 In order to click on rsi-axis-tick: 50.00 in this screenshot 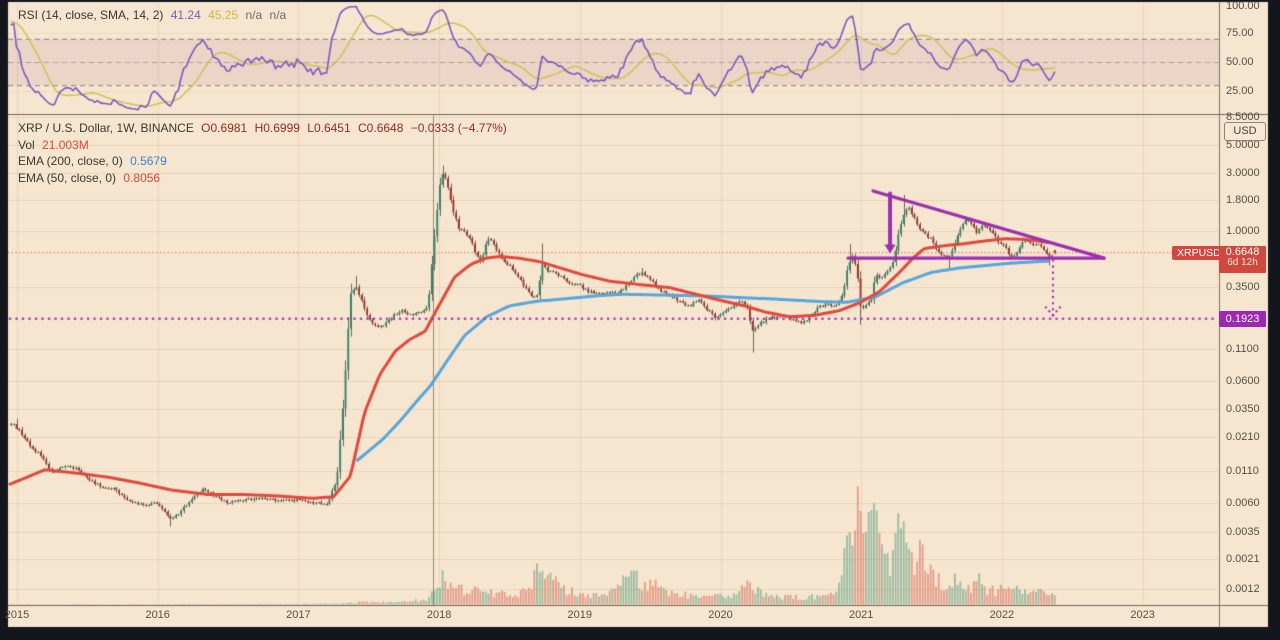, I will do `click(1240, 62)`.